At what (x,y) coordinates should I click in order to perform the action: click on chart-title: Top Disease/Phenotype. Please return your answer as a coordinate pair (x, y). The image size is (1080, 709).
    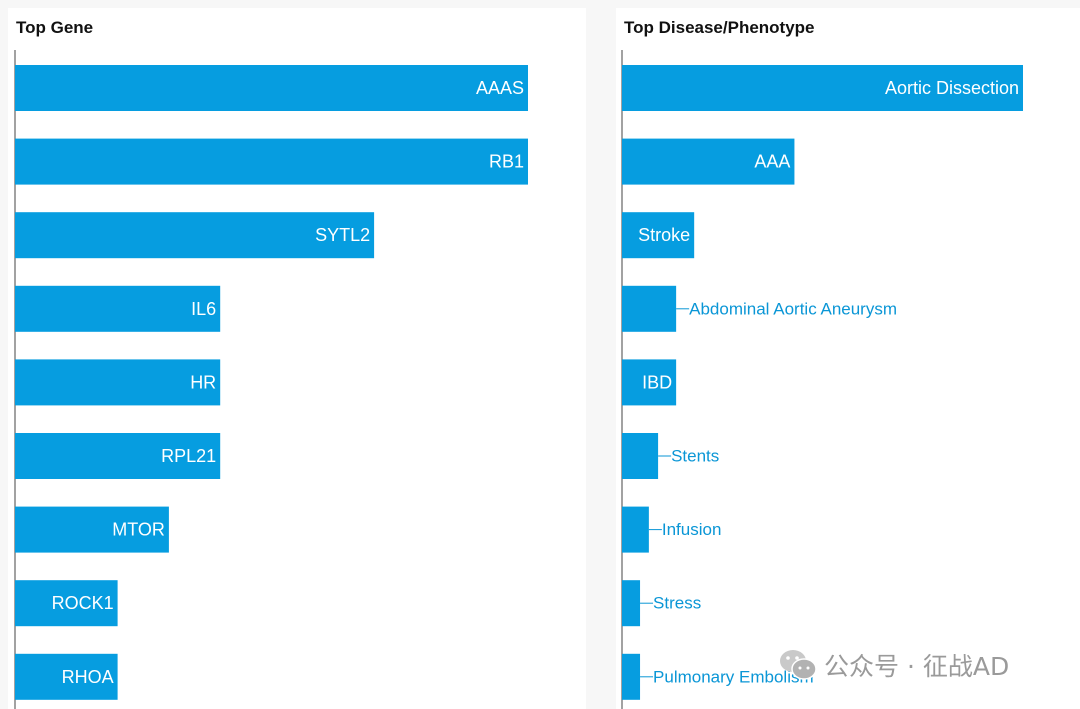
    Looking at the image, I should click on (719, 27).